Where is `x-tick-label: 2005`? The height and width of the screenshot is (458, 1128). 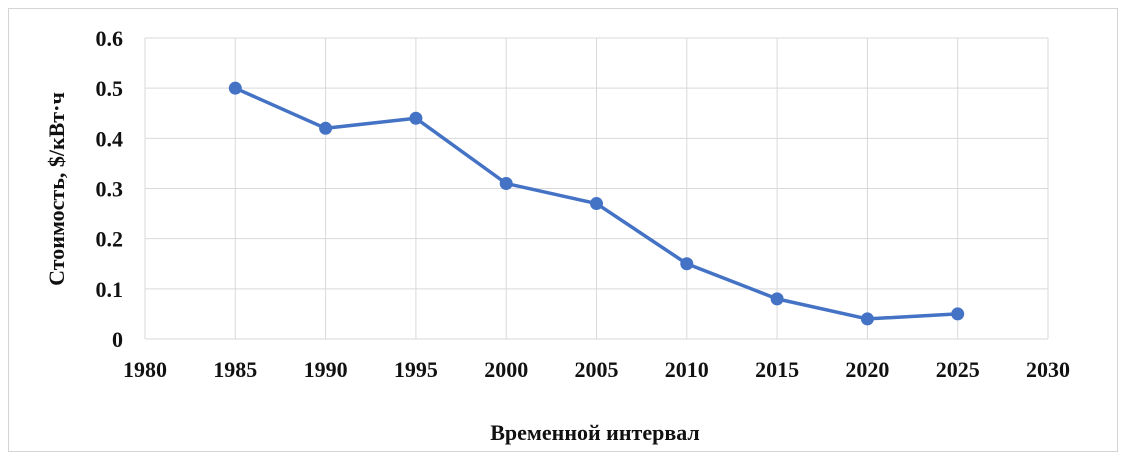
x-tick-label: 2005 is located at coordinates (597, 369).